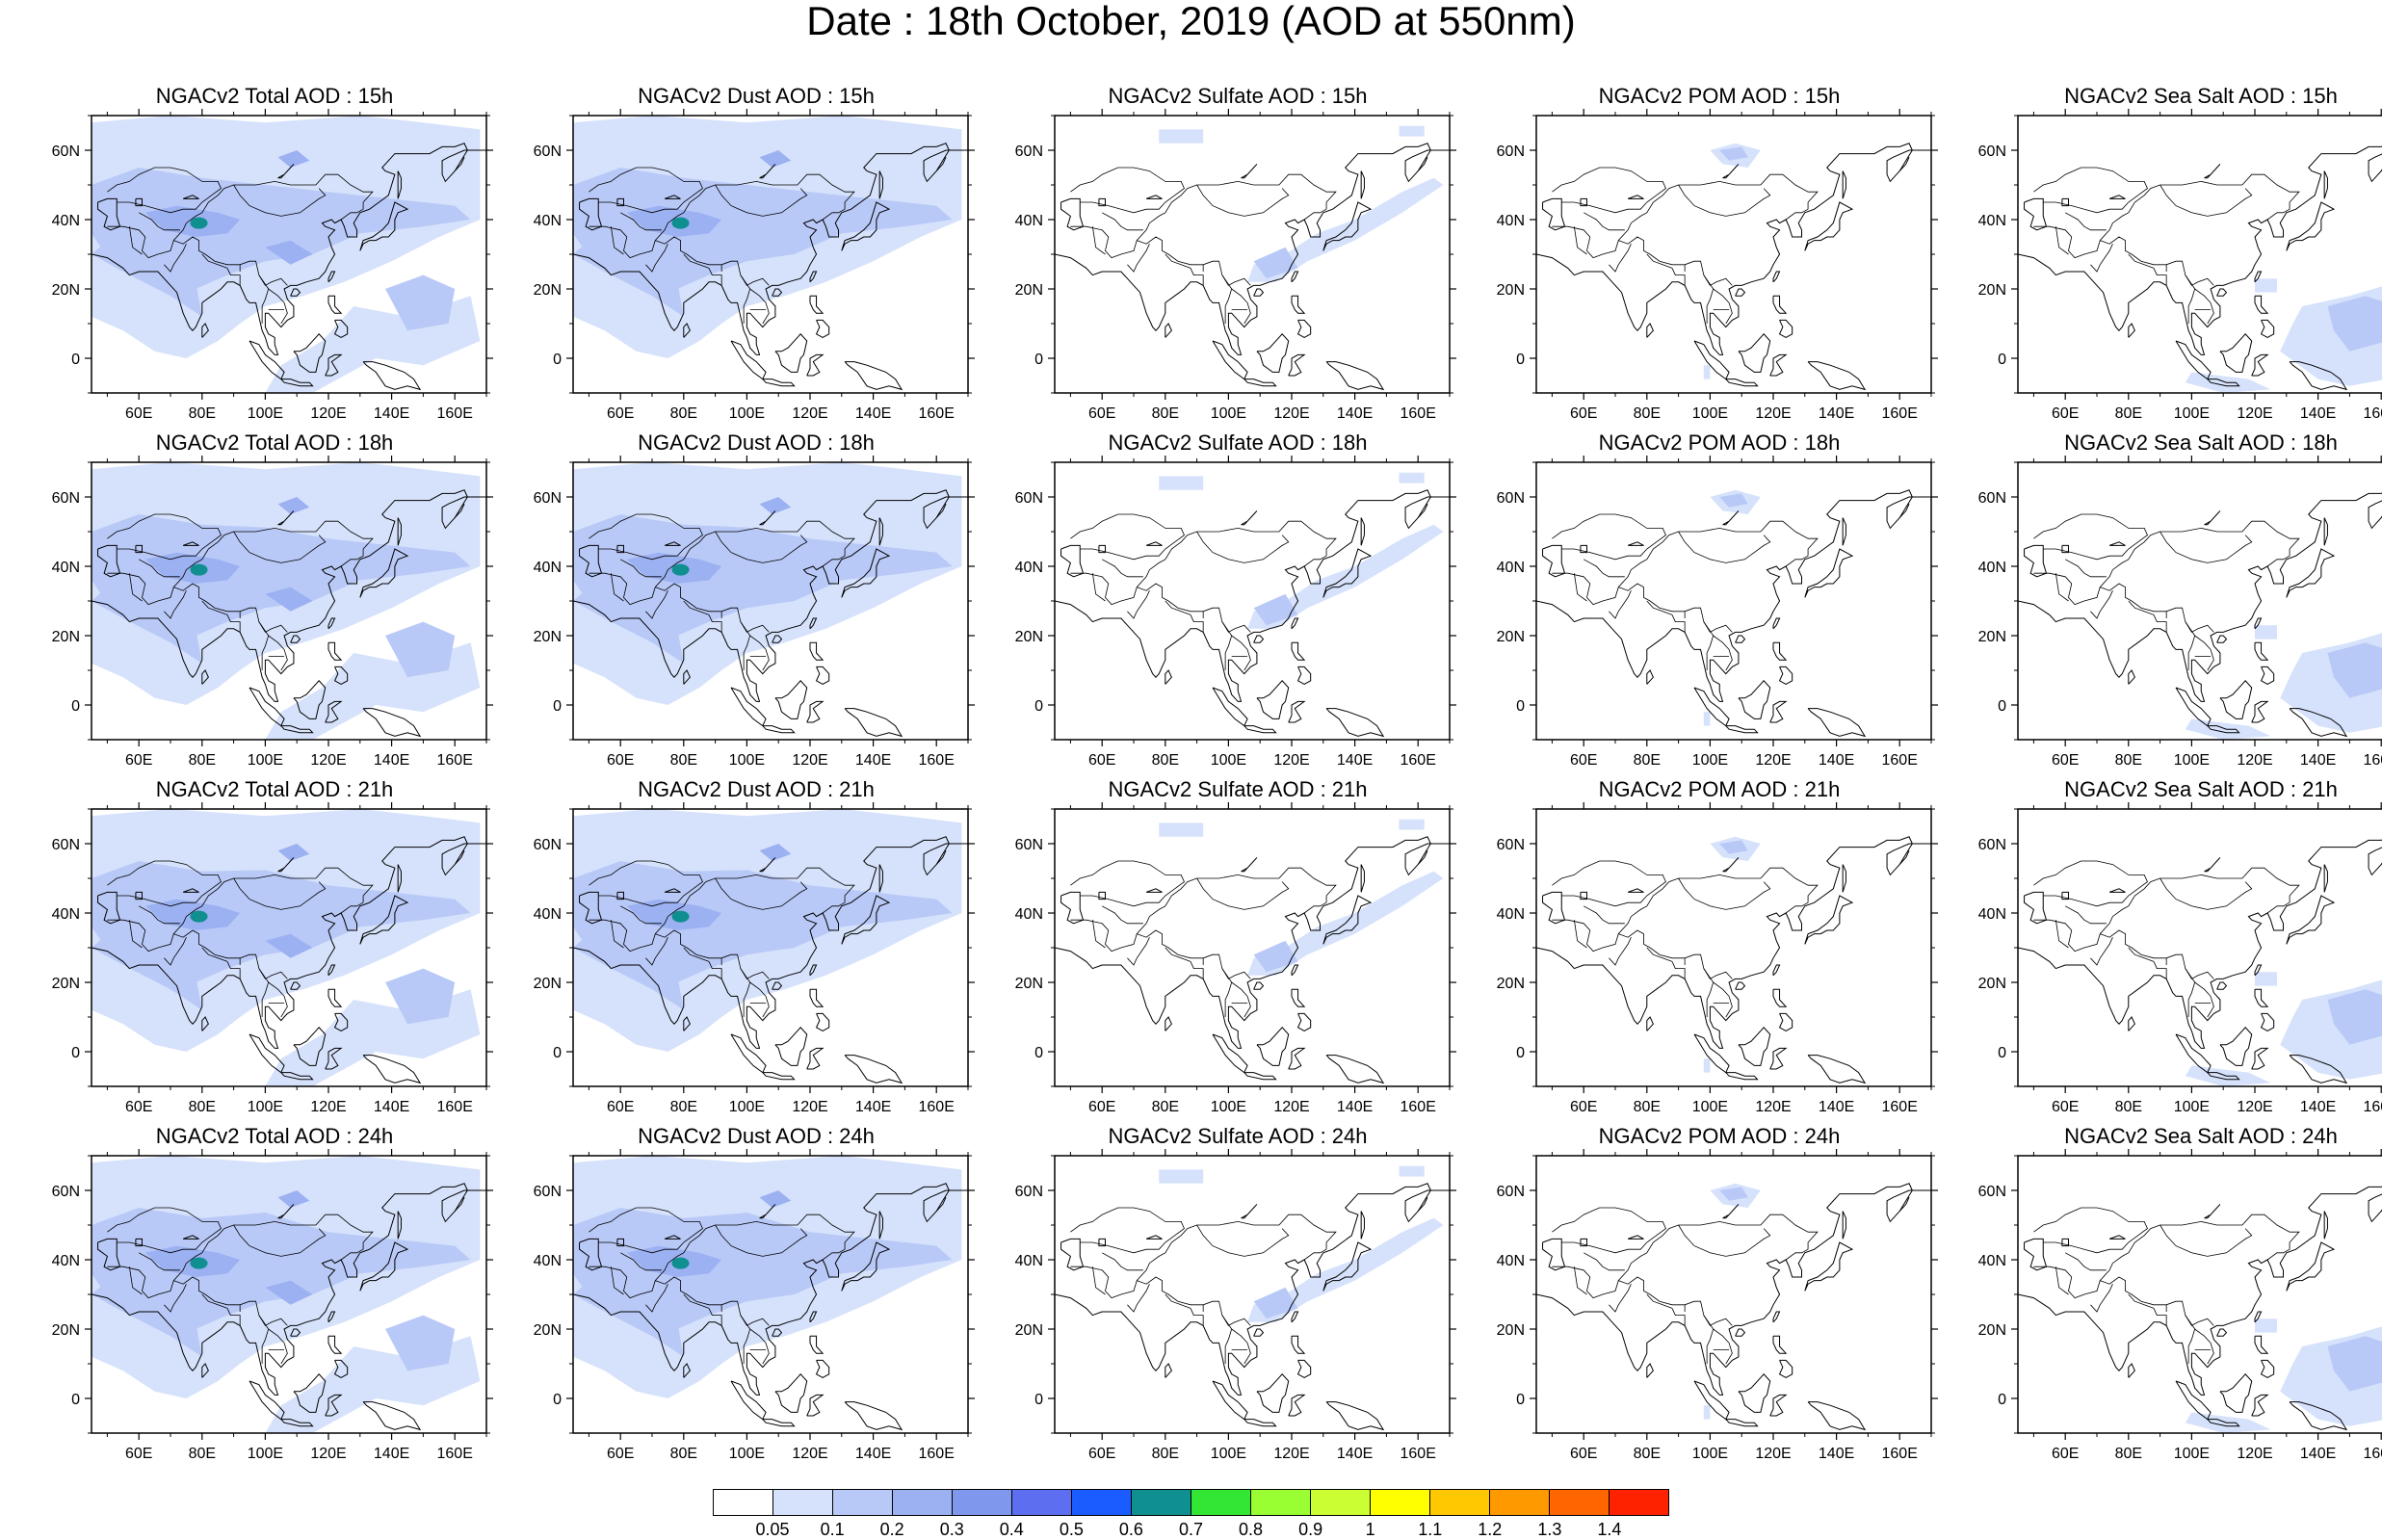 The image size is (2382, 1540). What do you see at coordinates (1418, 413) in the screenshot?
I see `lon-tick-label: 160E` at bounding box center [1418, 413].